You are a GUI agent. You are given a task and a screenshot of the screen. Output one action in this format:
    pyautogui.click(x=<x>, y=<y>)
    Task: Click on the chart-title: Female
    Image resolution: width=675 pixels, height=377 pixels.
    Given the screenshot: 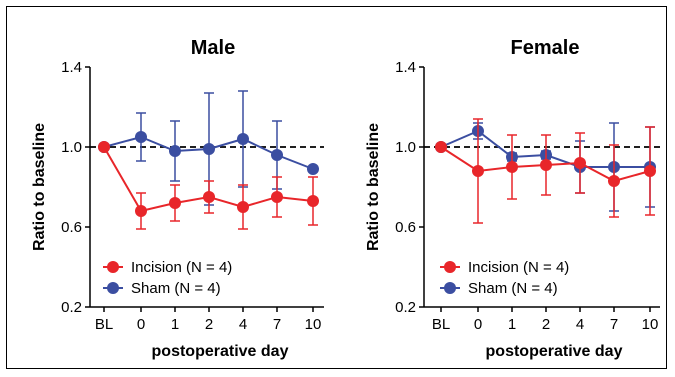 What is the action you would take?
    pyautogui.click(x=545, y=48)
    